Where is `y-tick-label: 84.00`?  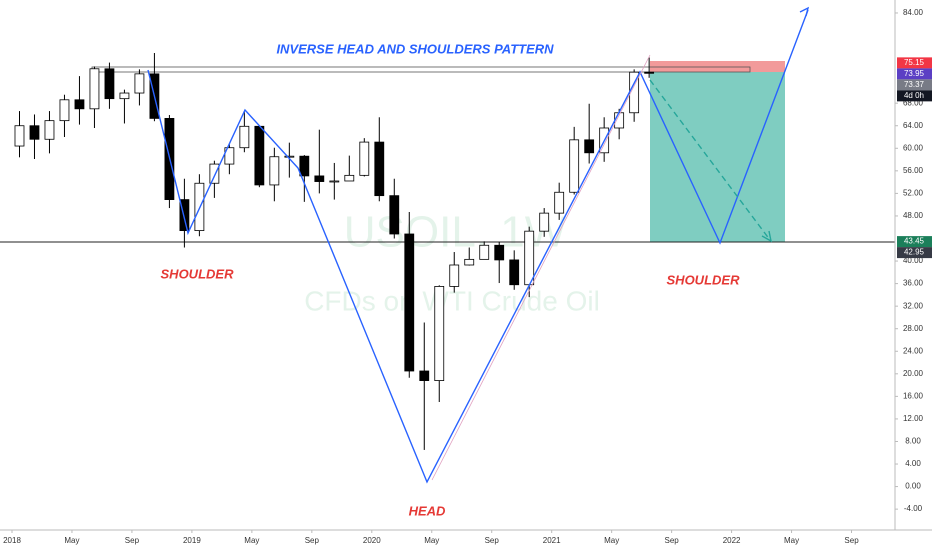
y-tick-label: 84.00 is located at coordinates (913, 12).